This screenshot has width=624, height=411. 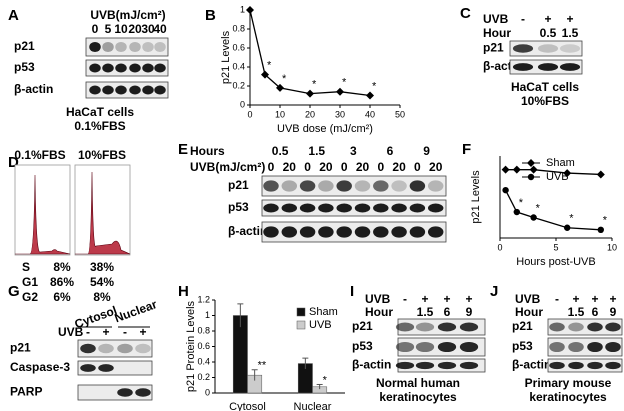 What do you see at coordinates (238, 207) in the screenshot?
I see `row-label: p53` at bounding box center [238, 207].